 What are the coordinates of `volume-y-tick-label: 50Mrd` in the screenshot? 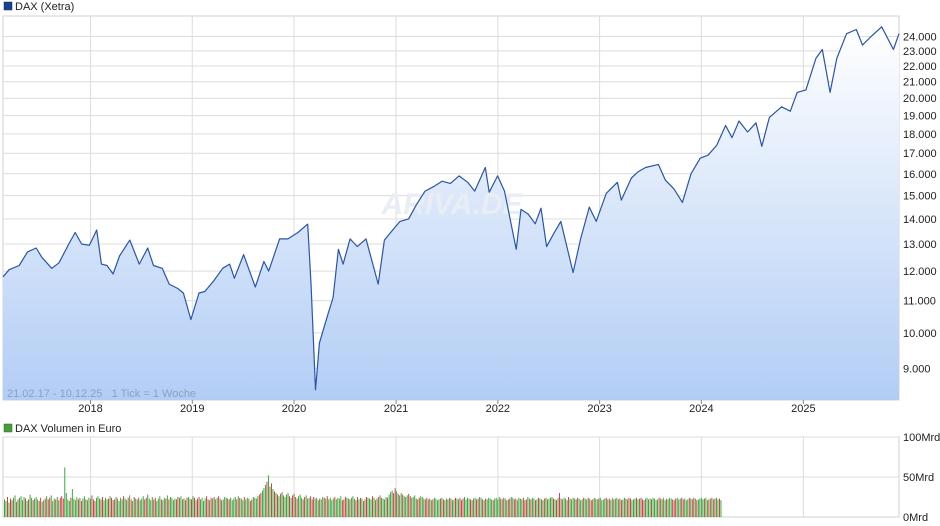 It's located at (918, 478).